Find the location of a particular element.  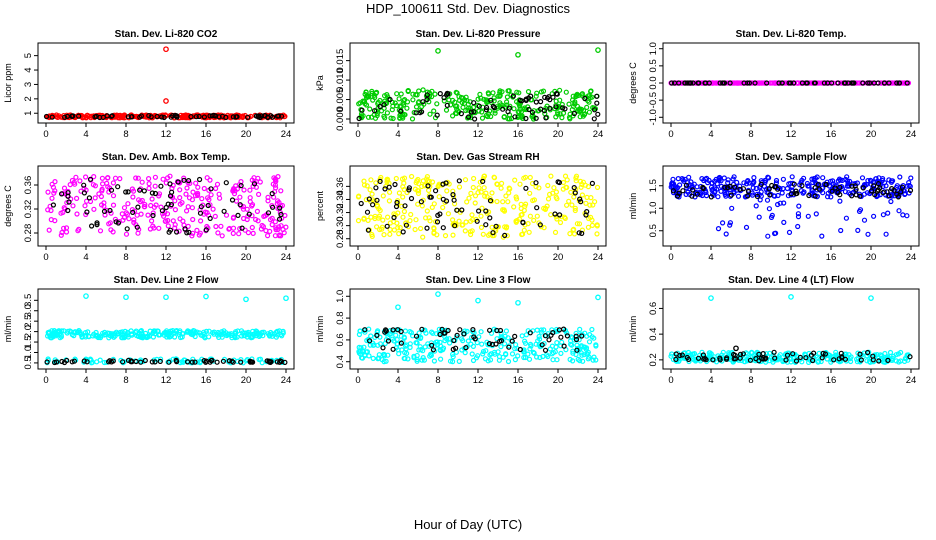

y-tick-label: 1.5 is located at coordinates (28, 341).